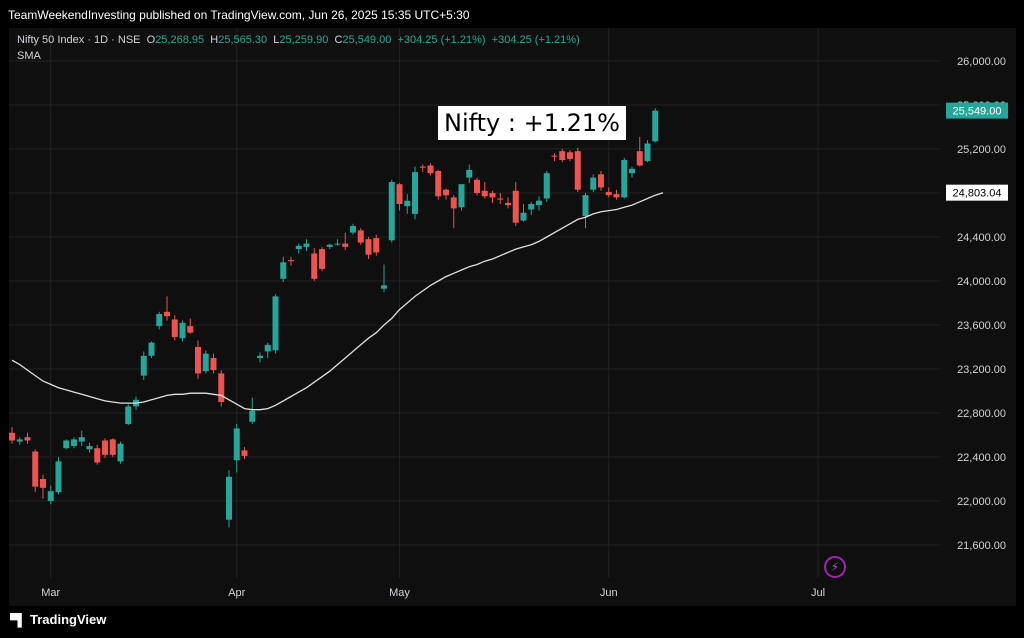  What do you see at coordinates (18, 619) in the screenshot?
I see `tradingview-logo-icon: ▀▌` at bounding box center [18, 619].